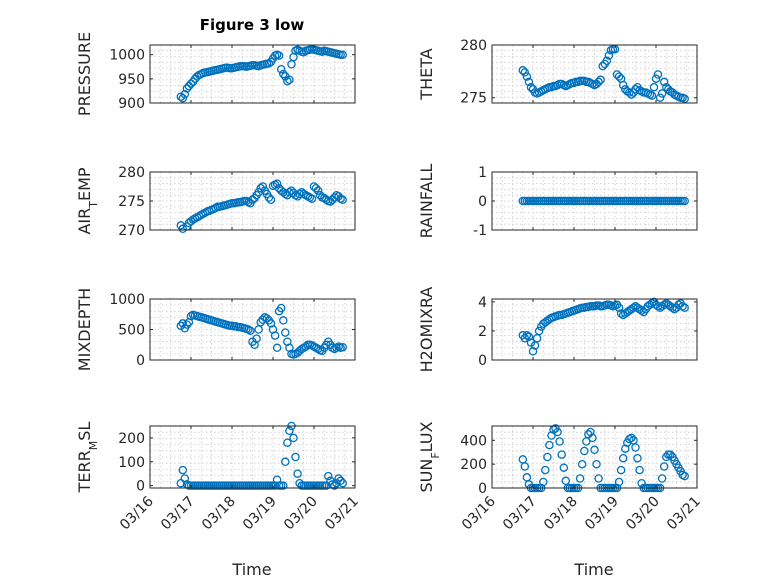  What do you see at coordinates (84, 74) in the screenshot?
I see `y-axis-label-0: PRESSURE` at bounding box center [84, 74].